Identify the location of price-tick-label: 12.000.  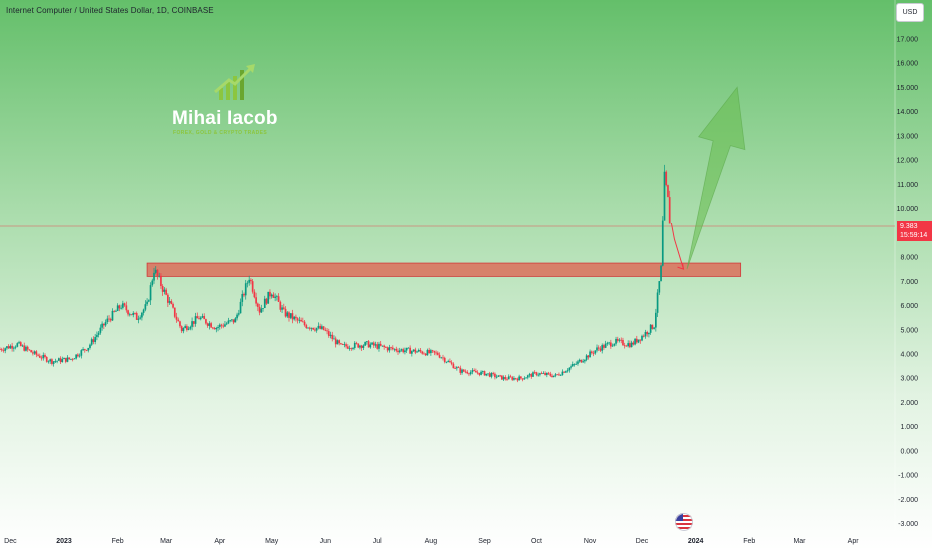
(908, 161).